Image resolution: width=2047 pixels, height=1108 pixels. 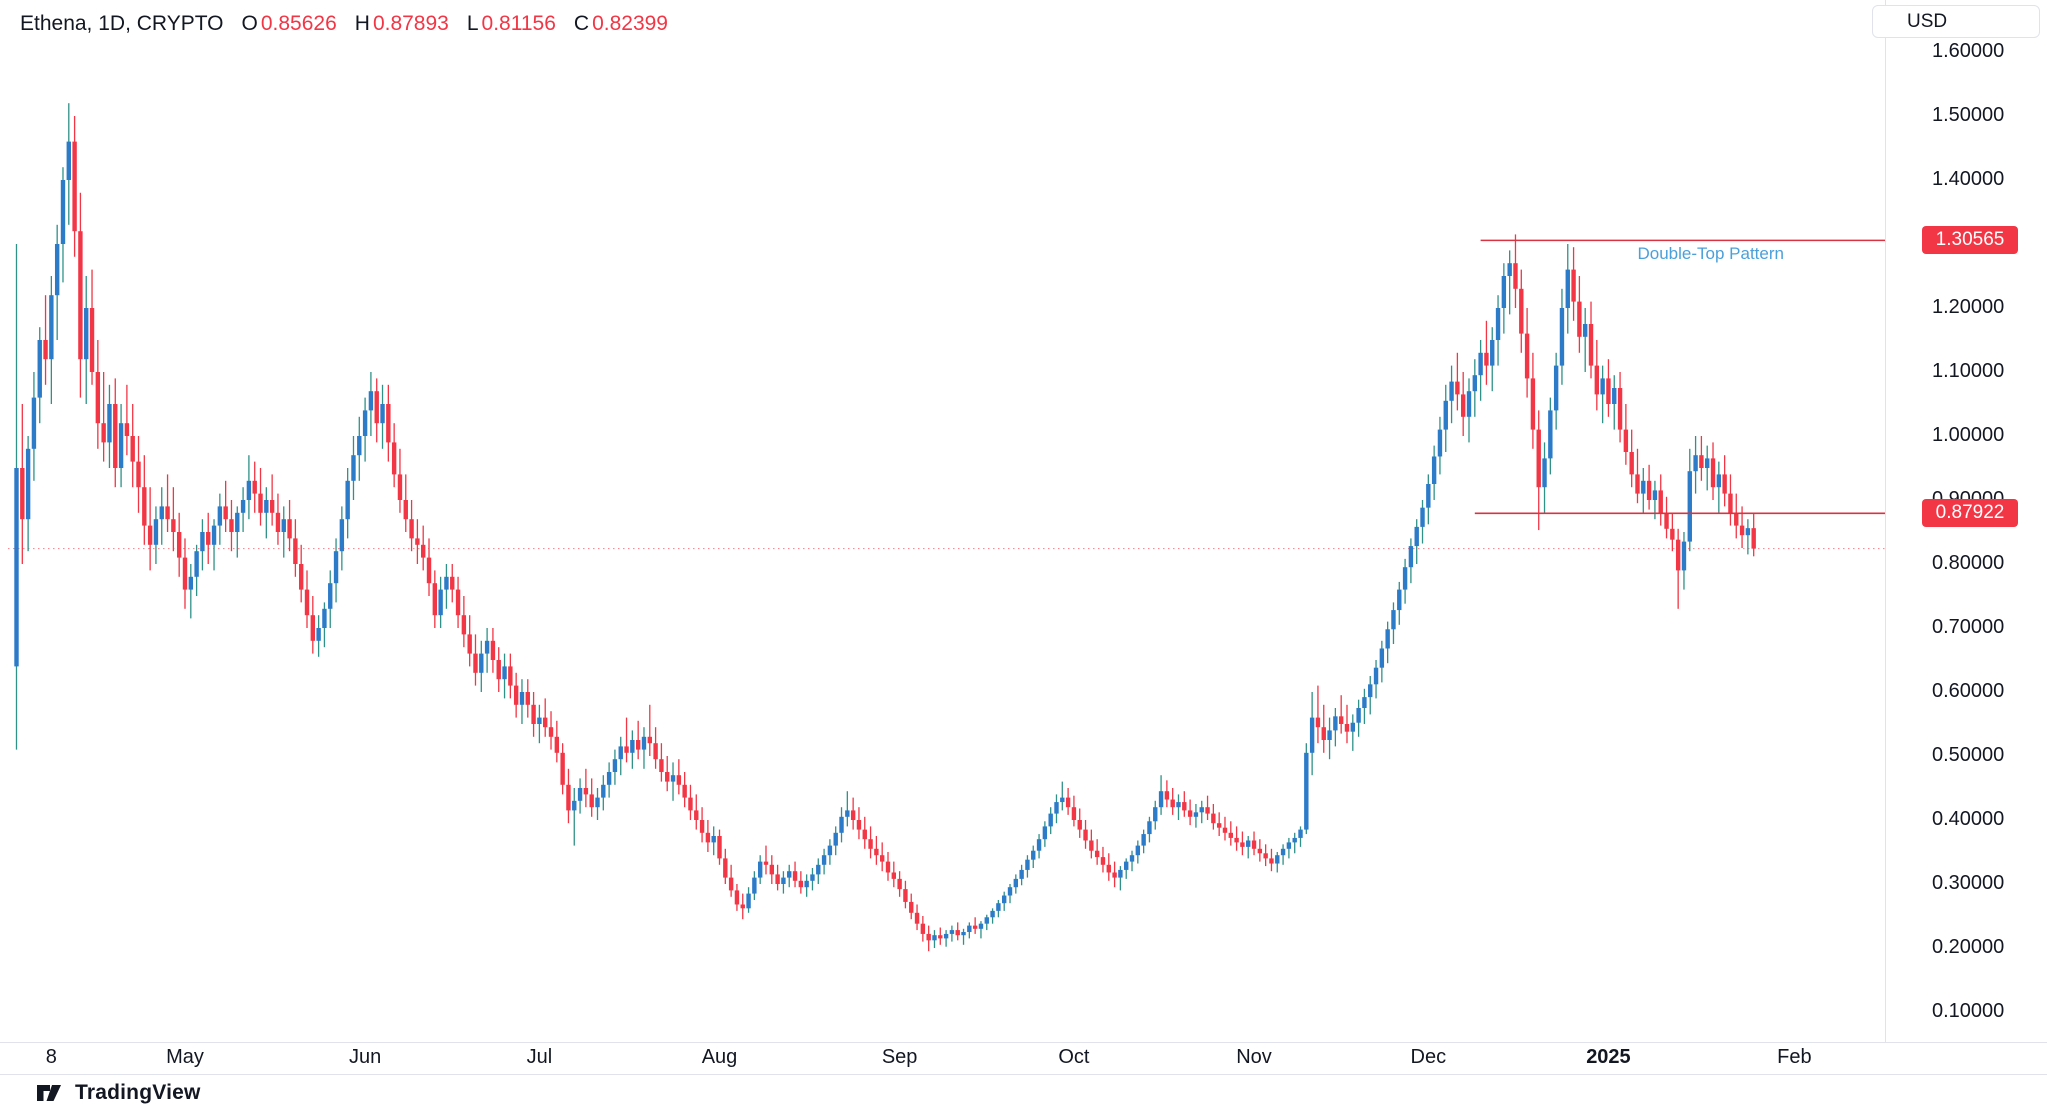 What do you see at coordinates (1968, 51) in the screenshot?
I see `price-tick-label: 1.60000` at bounding box center [1968, 51].